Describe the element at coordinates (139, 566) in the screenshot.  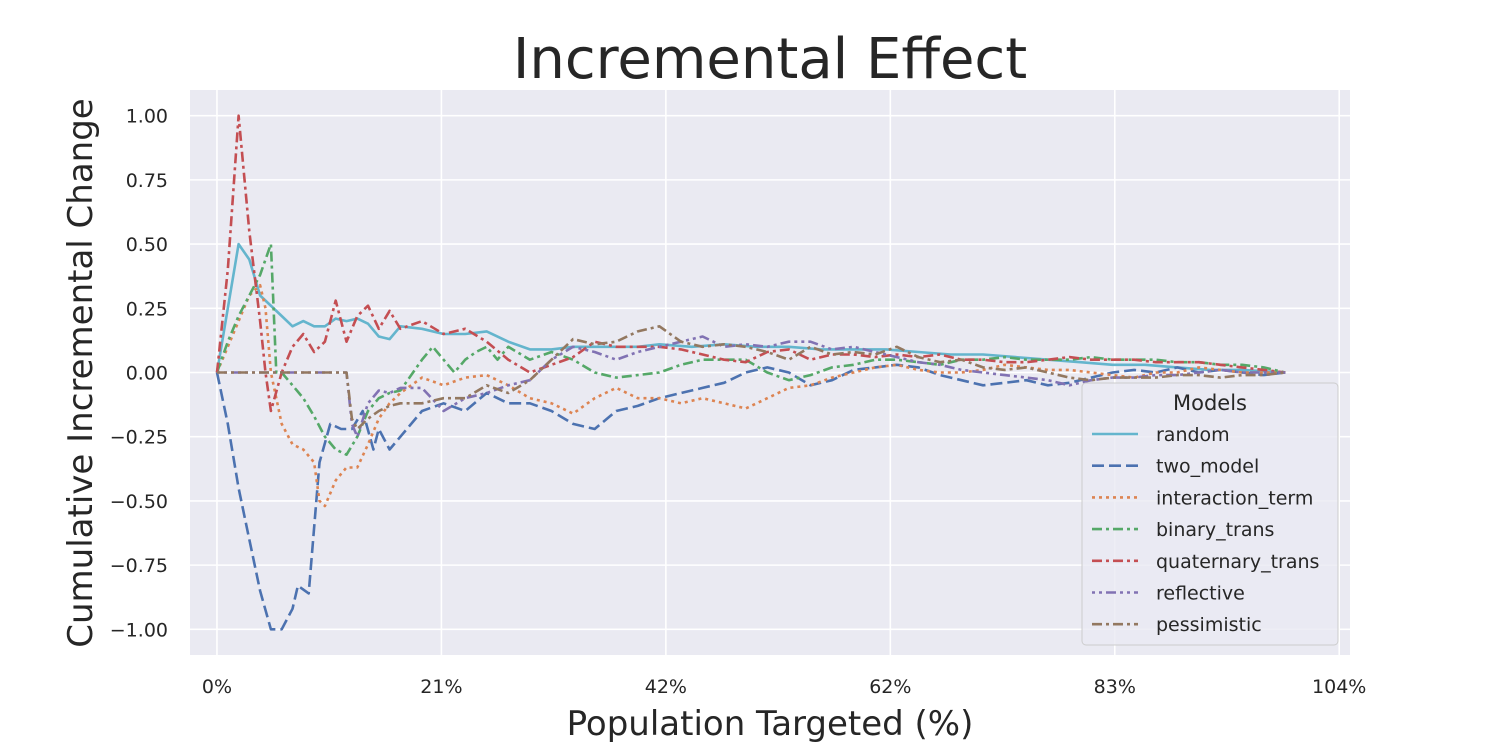
I see `y-tick-label: −0.75` at that location.